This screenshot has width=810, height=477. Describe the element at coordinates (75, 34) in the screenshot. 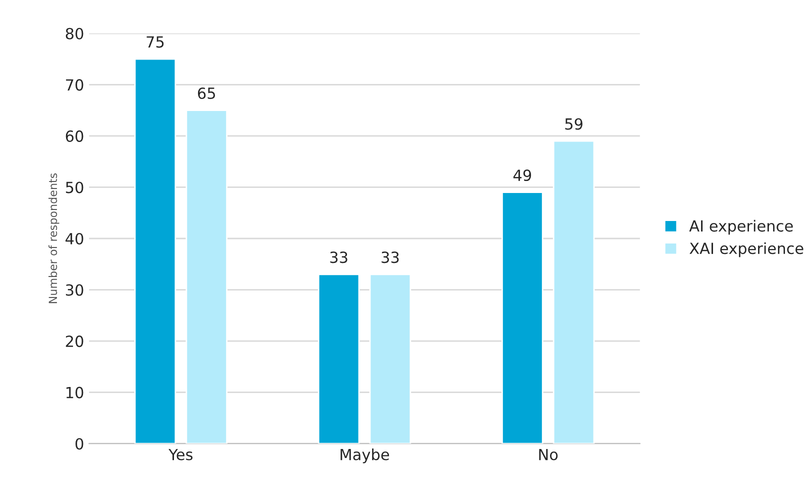

I see `y-tick-label: 80` at that location.